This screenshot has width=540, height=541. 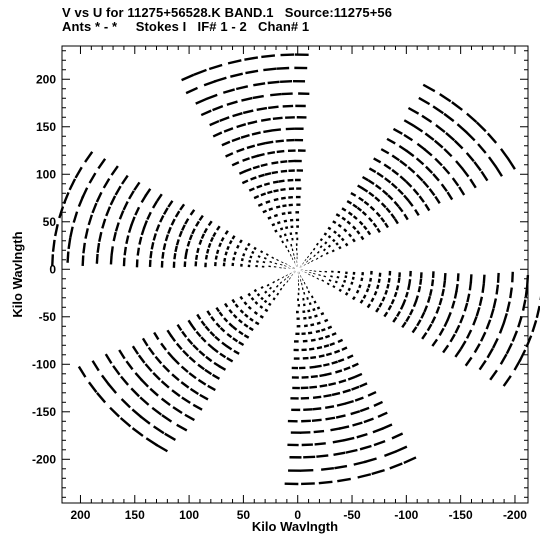 What do you see at coordinates (48, 317) in the screenshot?
I see `y-tick-label: -50` at bounding box center [48, 317].